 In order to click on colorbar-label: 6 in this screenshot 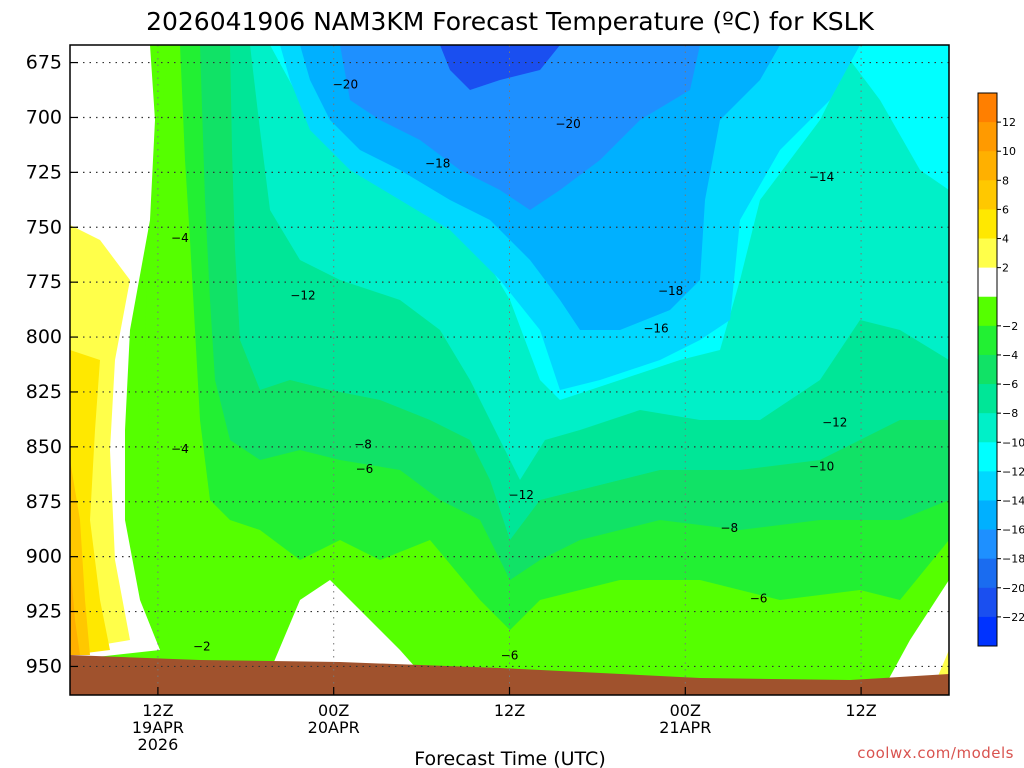, I will do `click(1005, 209)`.